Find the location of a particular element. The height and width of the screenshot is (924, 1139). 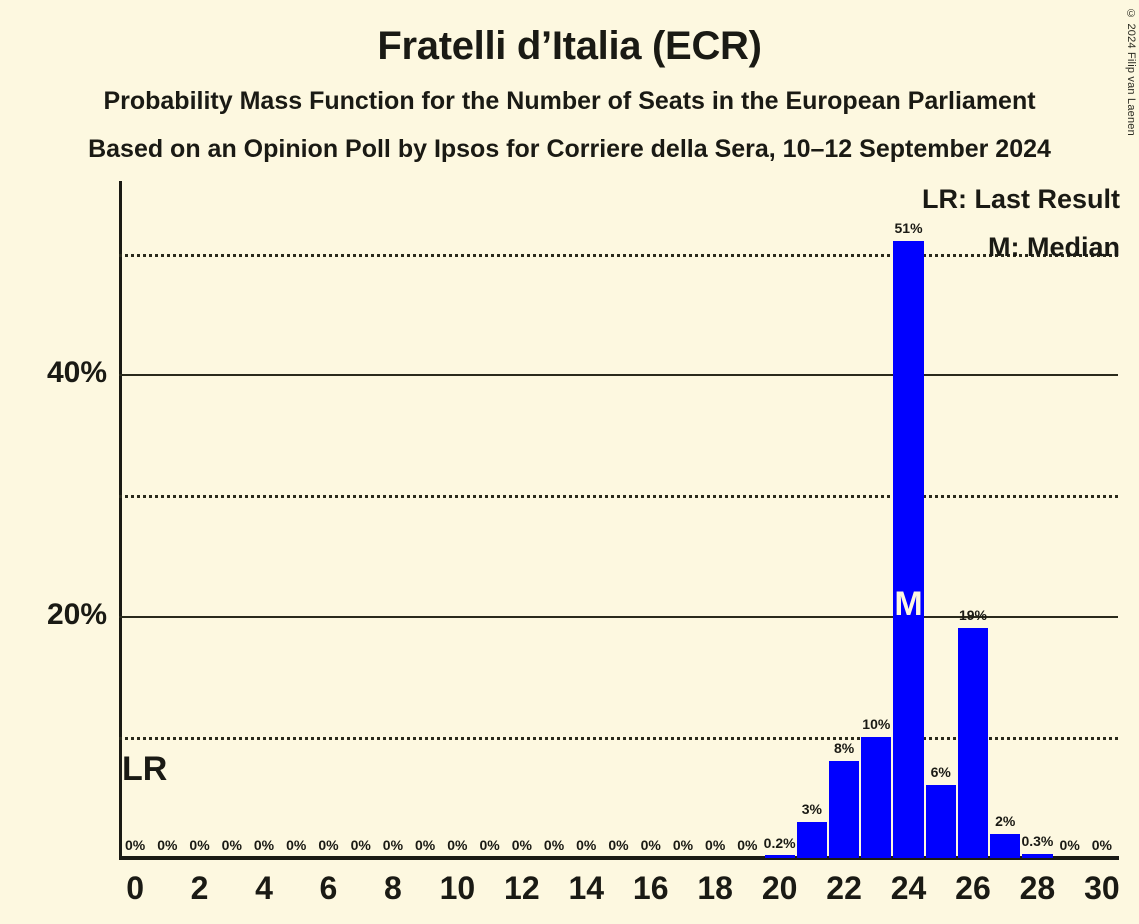

y-tick-label-20: 20% is located at coordinates (76, 615).